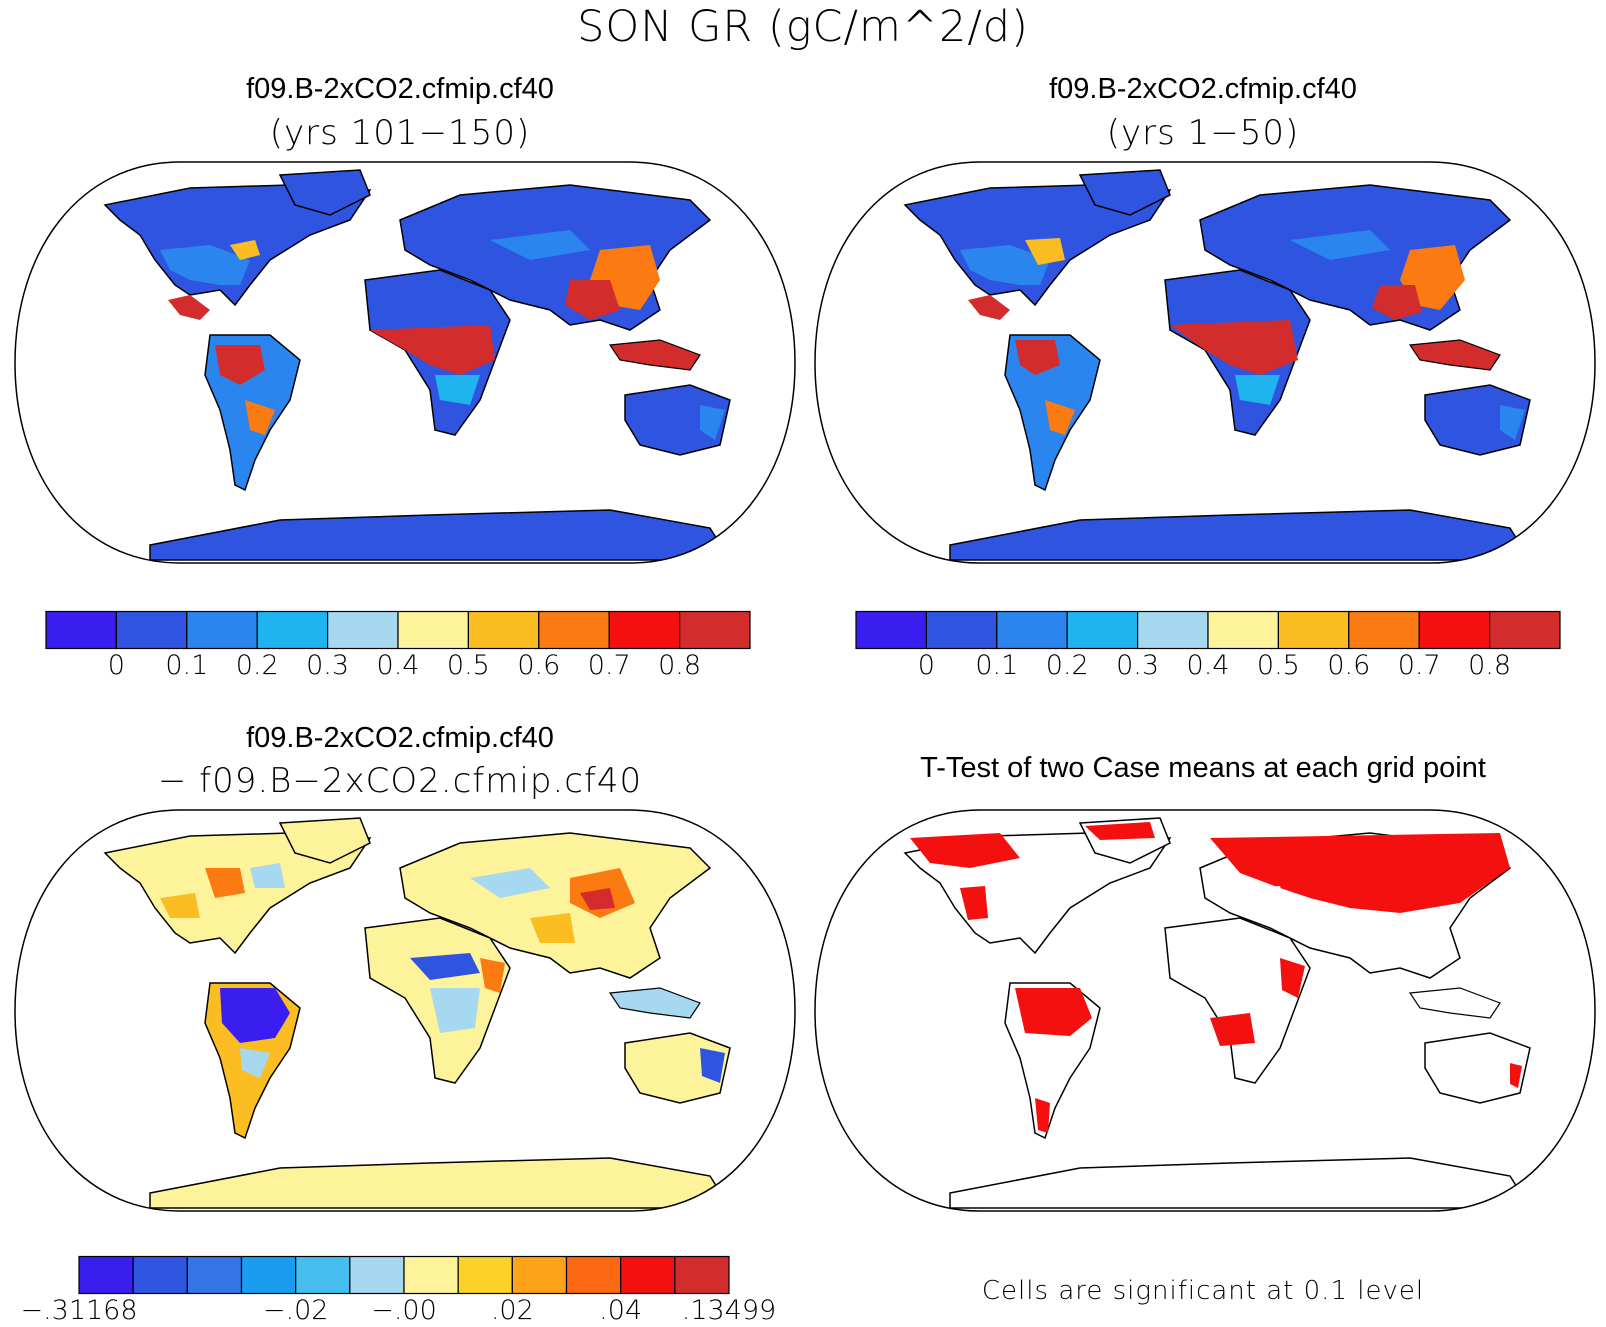 This screenshot has width=1606, height=1327. Describe the element at coordinates (295, 1310) in the screenshot. I see `colorbar-tick-label: −.02` at that location.